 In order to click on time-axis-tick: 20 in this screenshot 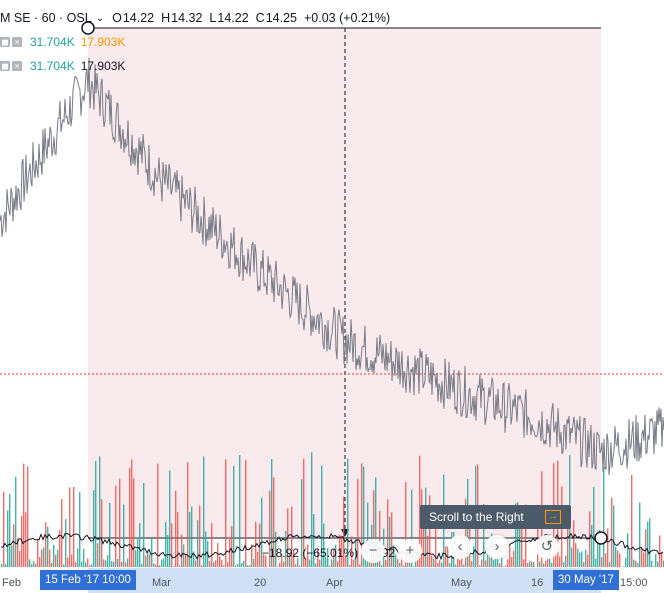, I will do `click(260, 583)`.